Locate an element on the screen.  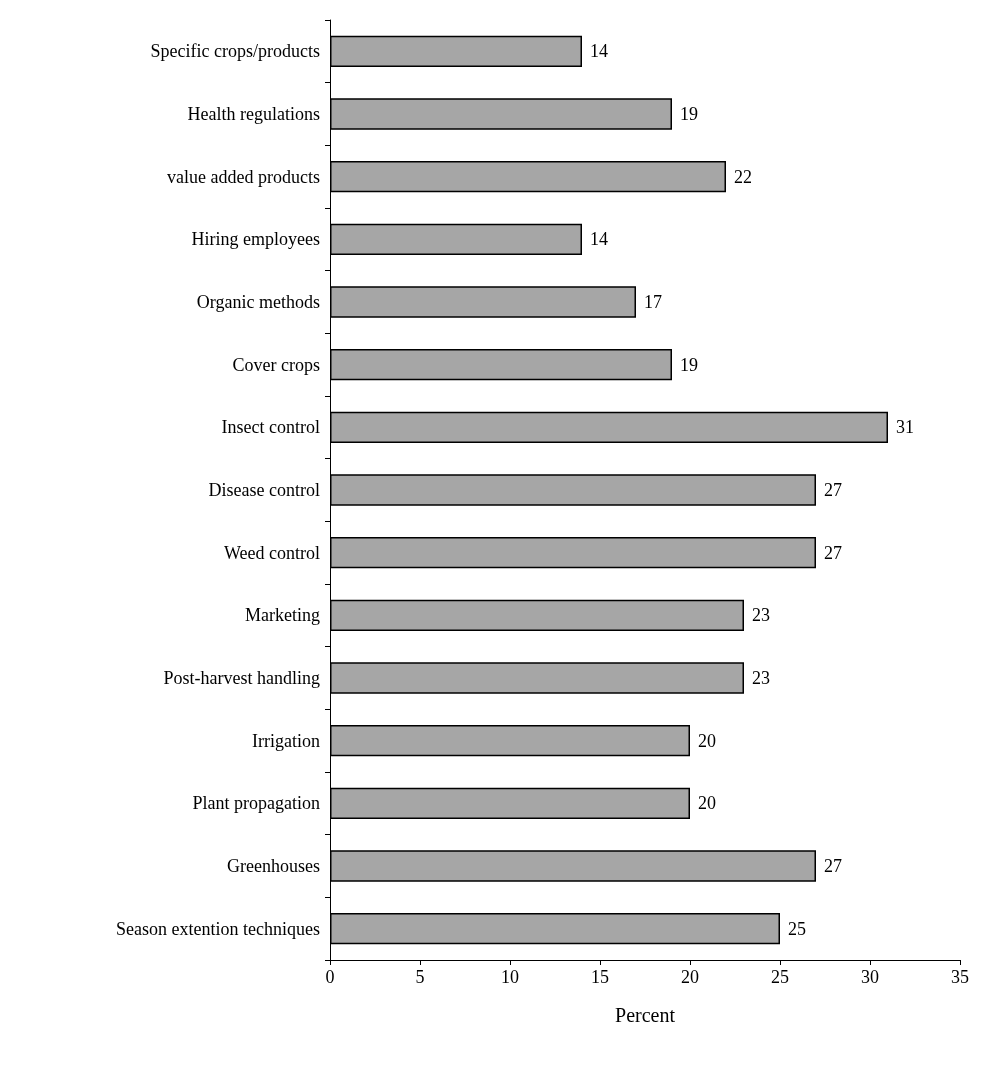
y-tick-label: Plant propagation is located at coordinates (256, 803).